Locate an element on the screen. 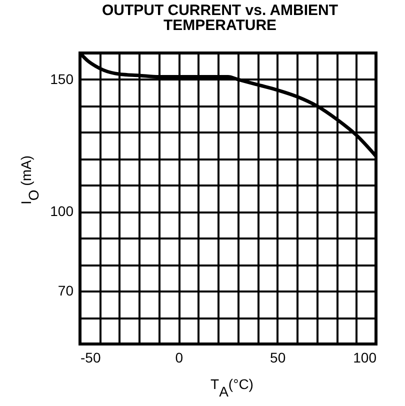 The height and width of the screenshot is (406, 405). x-tick-label: 50 is located at coordinates (278, 358).